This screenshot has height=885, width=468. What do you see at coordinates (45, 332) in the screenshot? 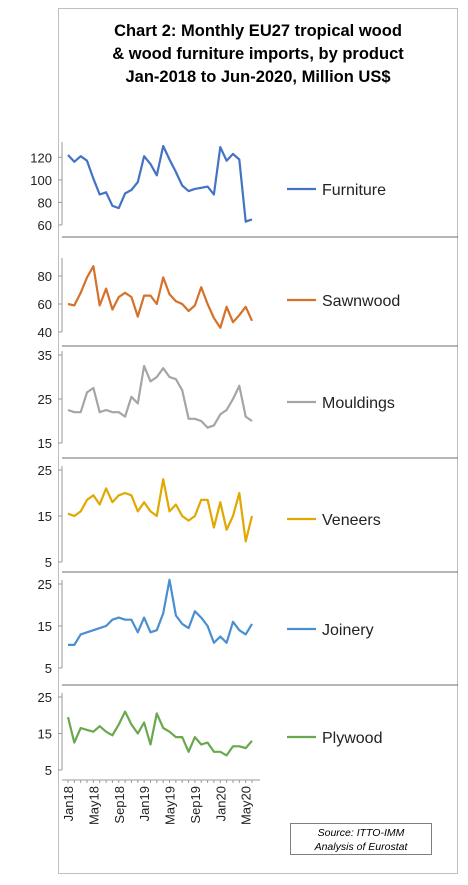
I see `sawnwood-y-tick-label-40: 40` at bounding box center [45, 332].